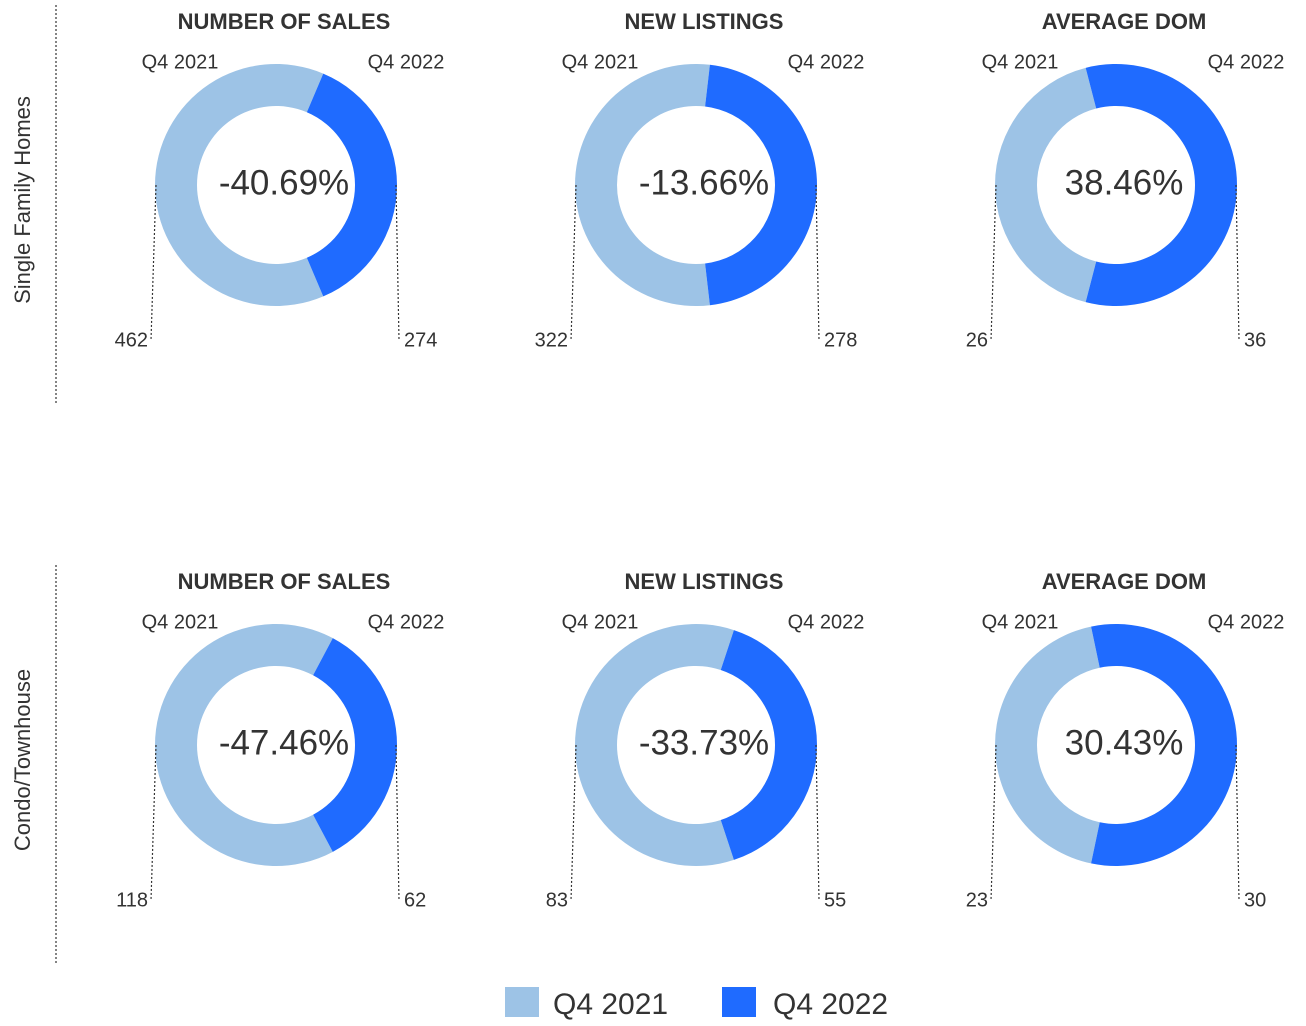 The height and width of the screenshot is (1026, 1306). What do you see at coordinates (830, 1004) in the screenshot?
I see `legend-label: Q4 2022` at bounding box center [830, 1004].